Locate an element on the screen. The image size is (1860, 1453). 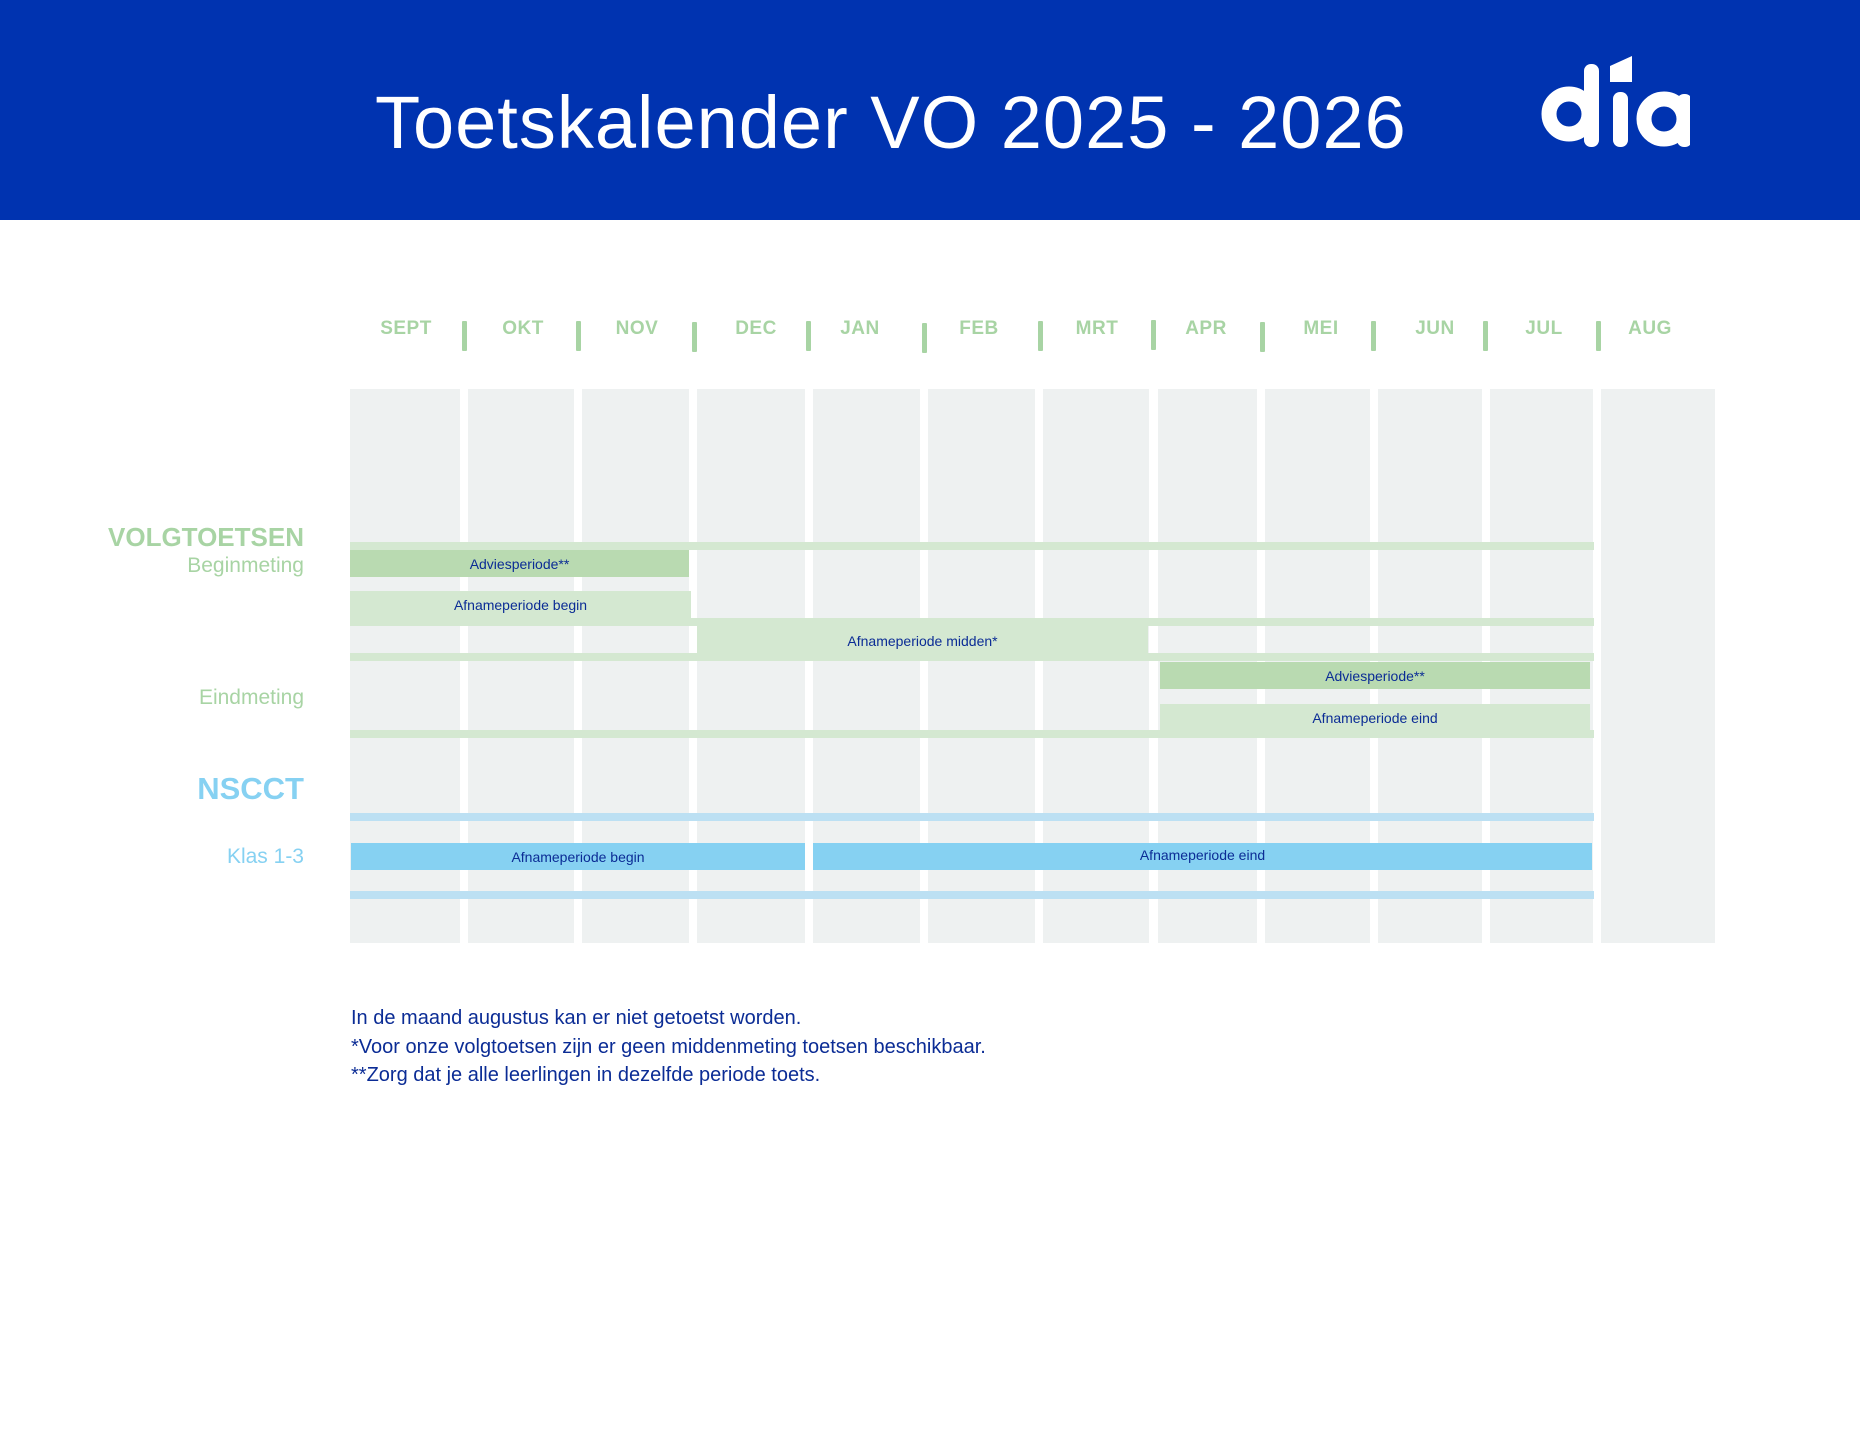
month-column-aug is located at coordinates (1658, 666).